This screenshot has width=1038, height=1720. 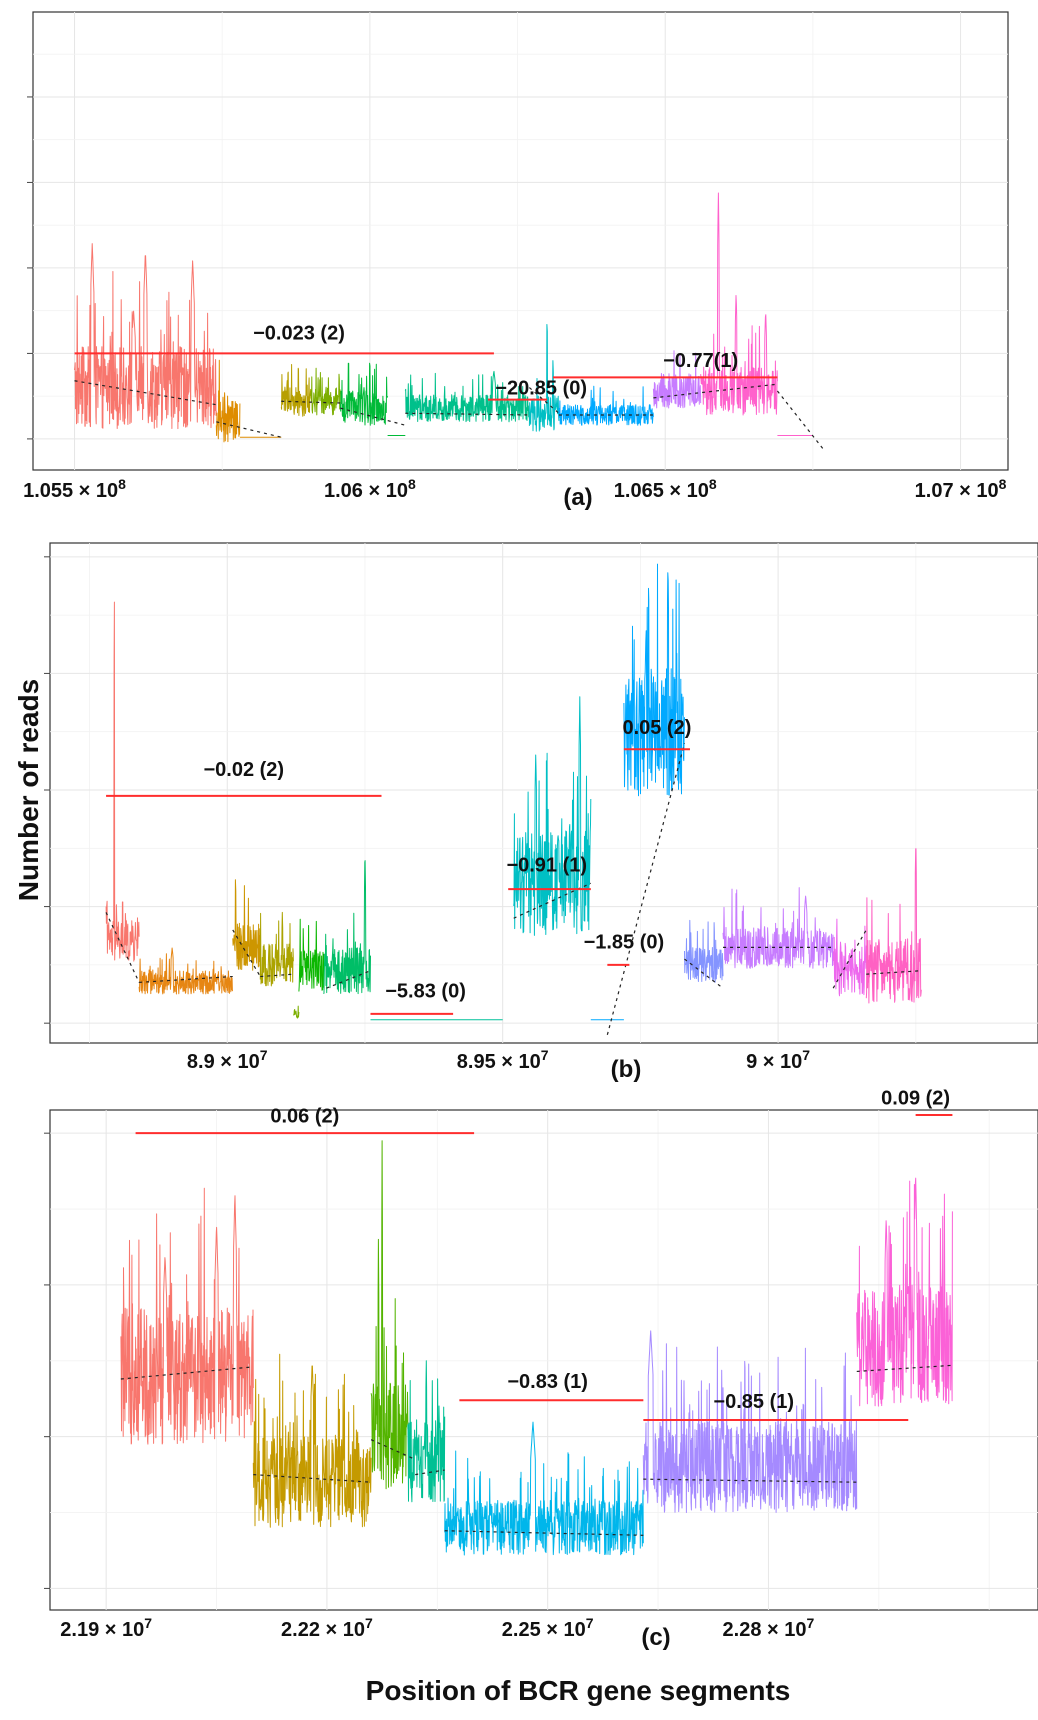 What do you see at coordinates (74, 489) in the screenshot?
I see `x-tick-label: 1.055 × 10⁸` at bounding box center [74, 489].